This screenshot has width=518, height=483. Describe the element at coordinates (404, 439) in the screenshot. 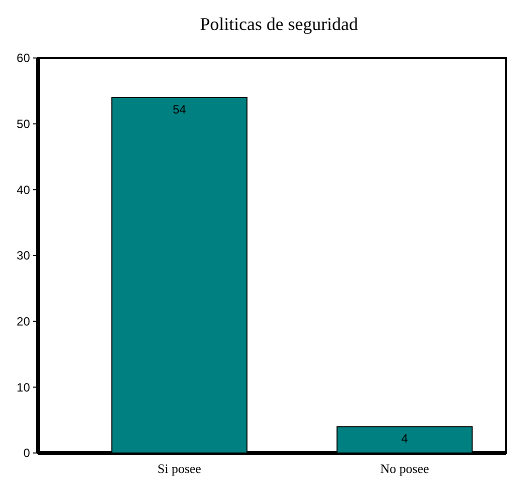

I see `data-label: 4` at that location.